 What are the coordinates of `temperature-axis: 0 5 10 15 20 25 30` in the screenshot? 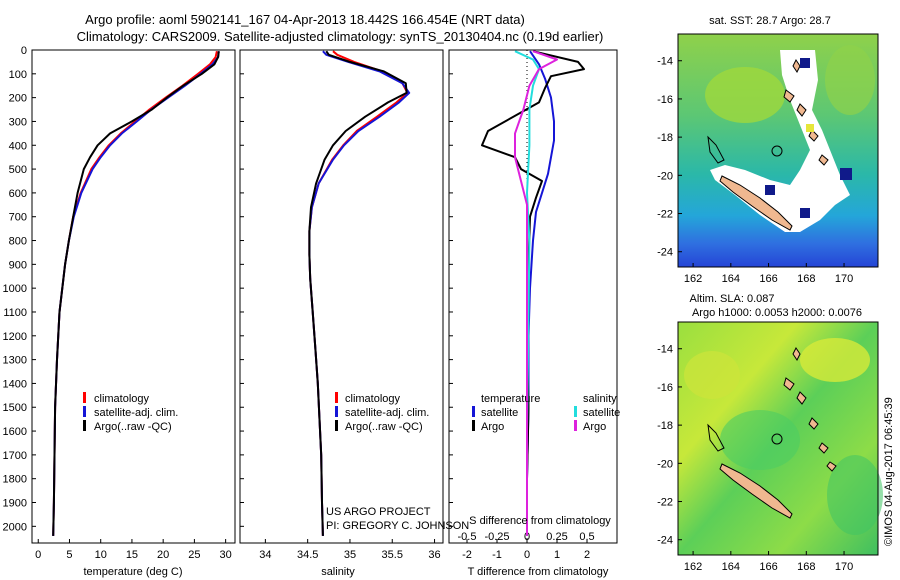 It's located at (133, 550).